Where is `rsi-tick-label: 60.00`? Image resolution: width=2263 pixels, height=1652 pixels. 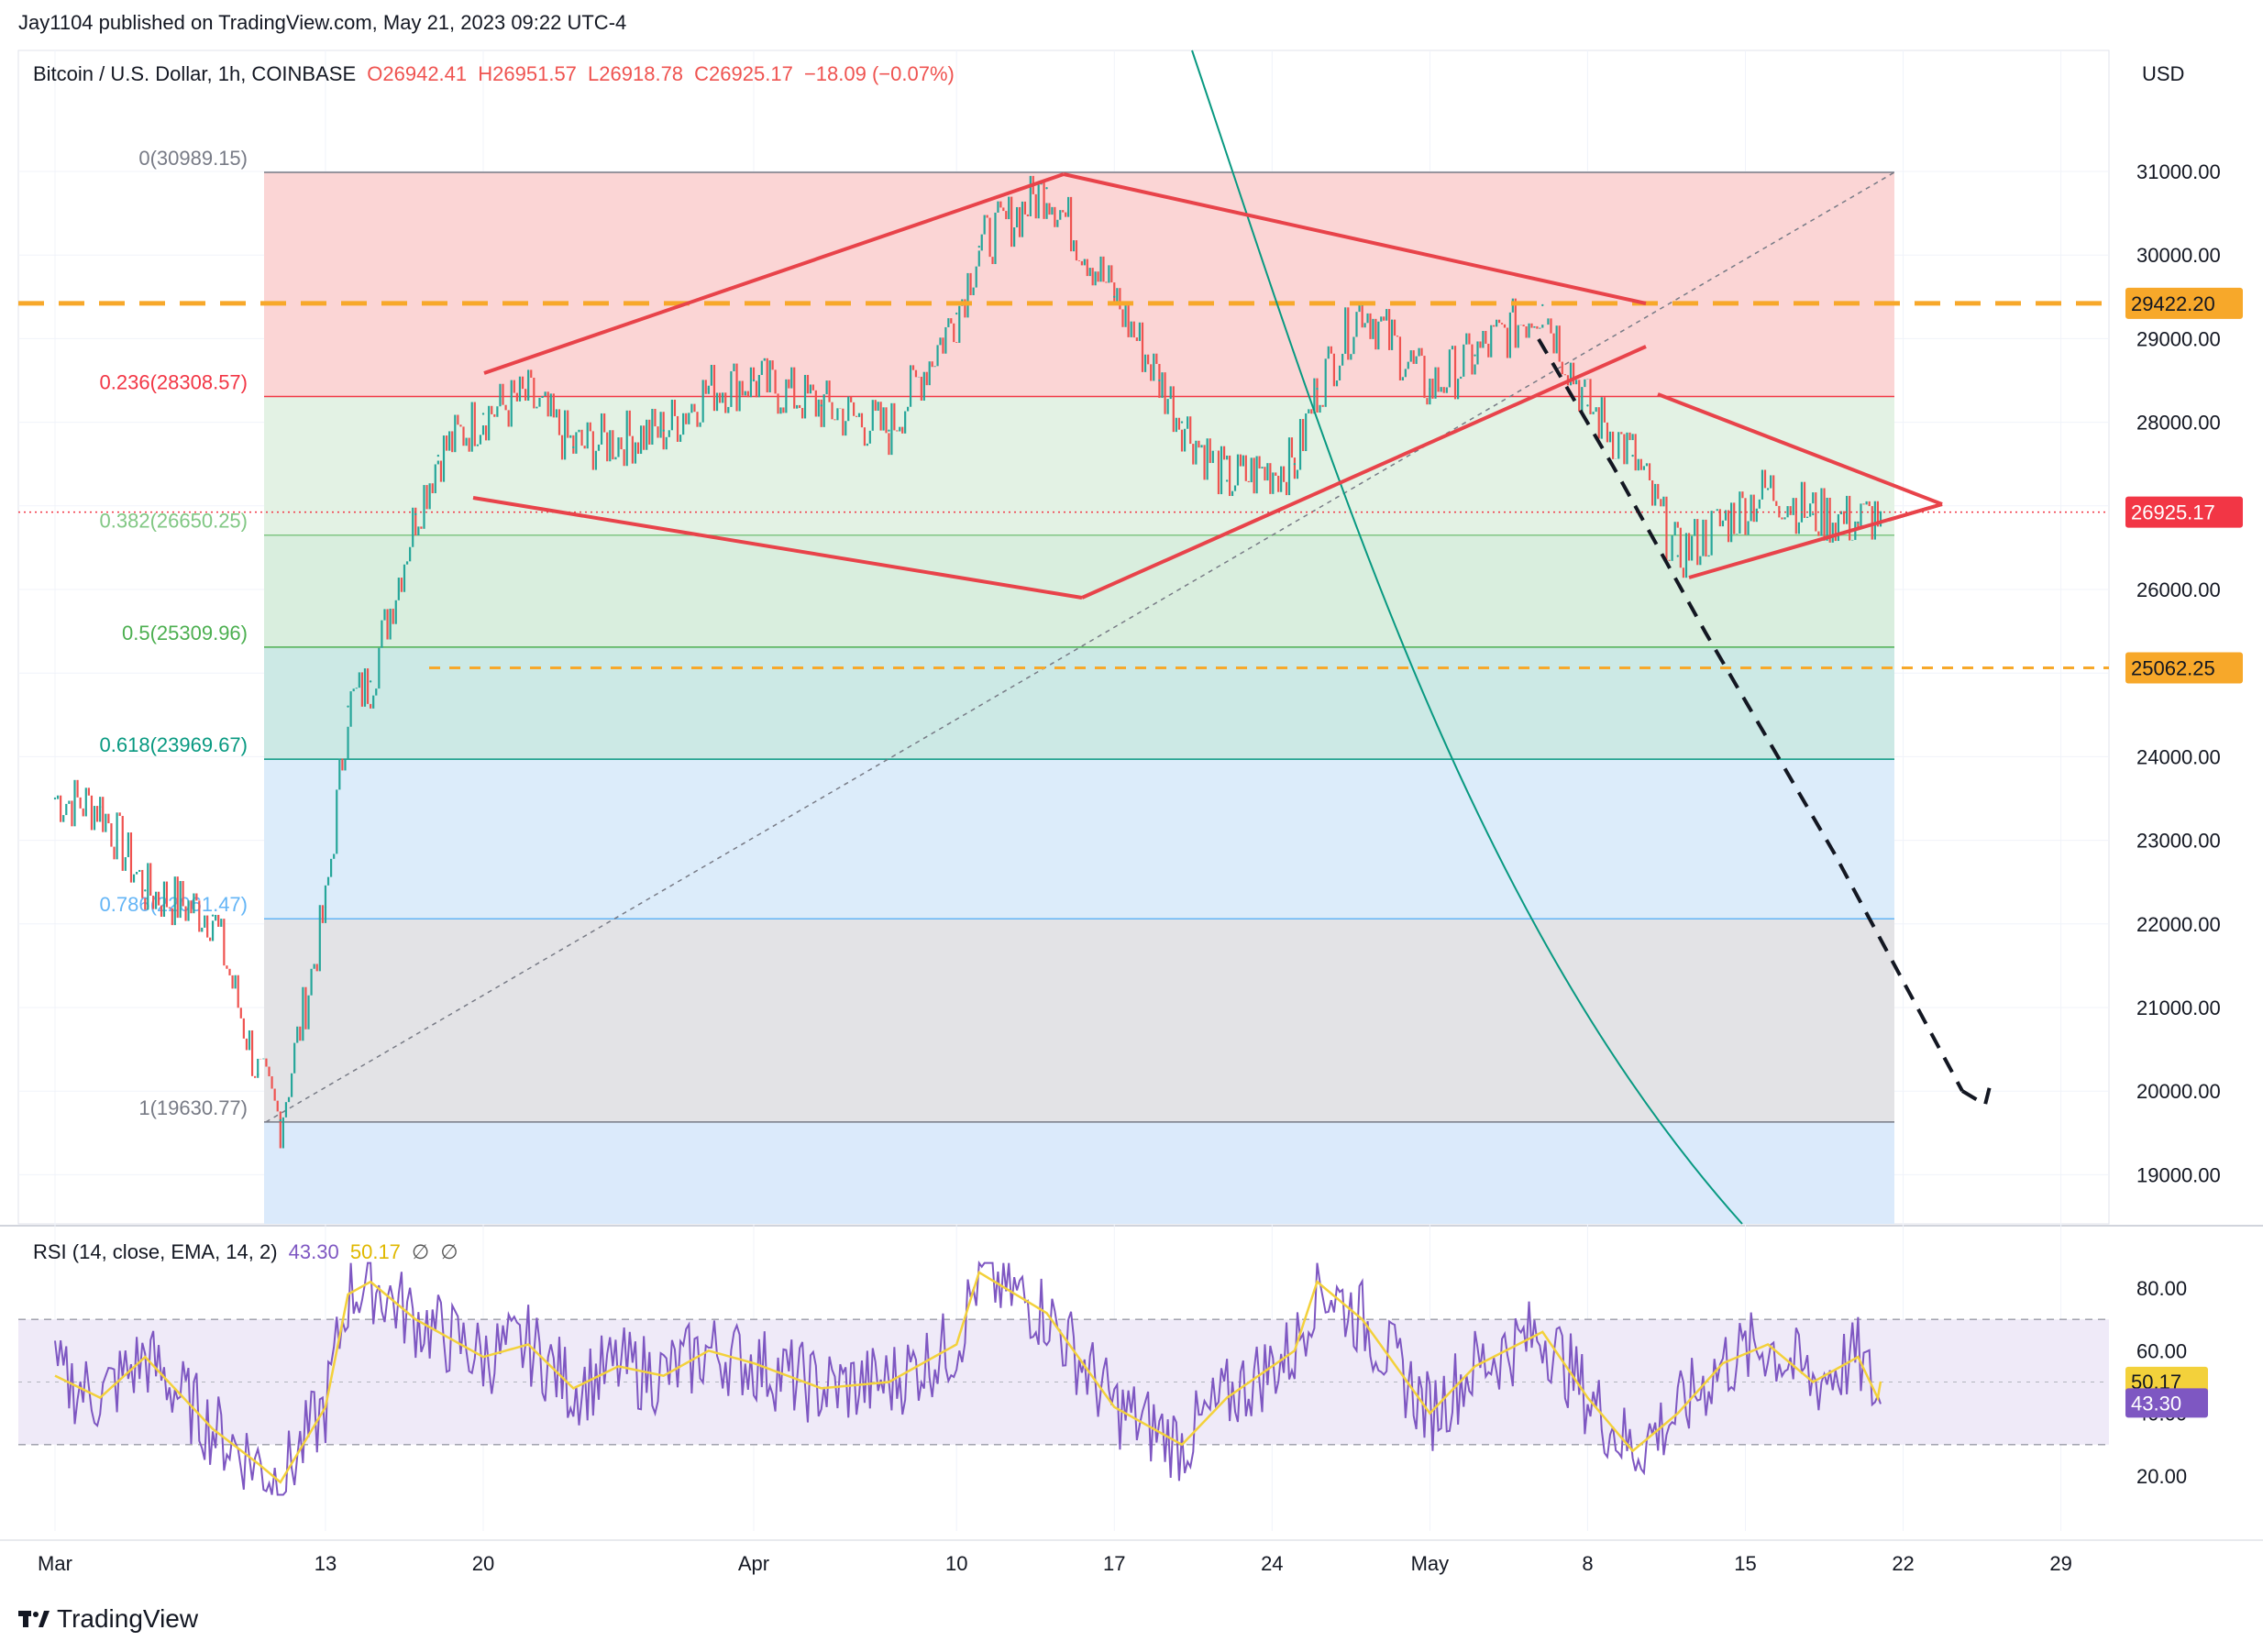 rsi-tick-label: 60.00 is located at coordinates (2161, 1350).